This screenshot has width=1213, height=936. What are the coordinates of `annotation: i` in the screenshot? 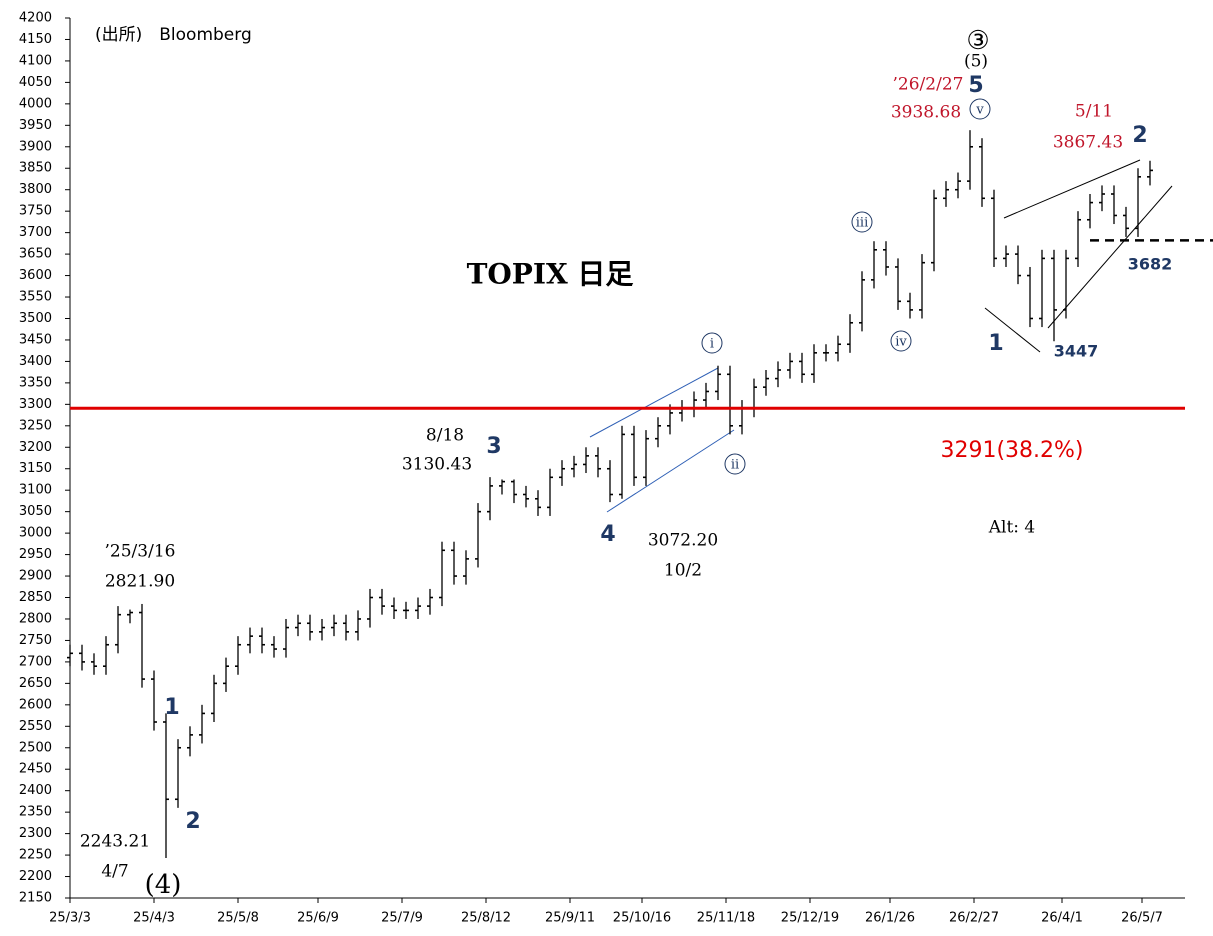 It's located at (712, 344).